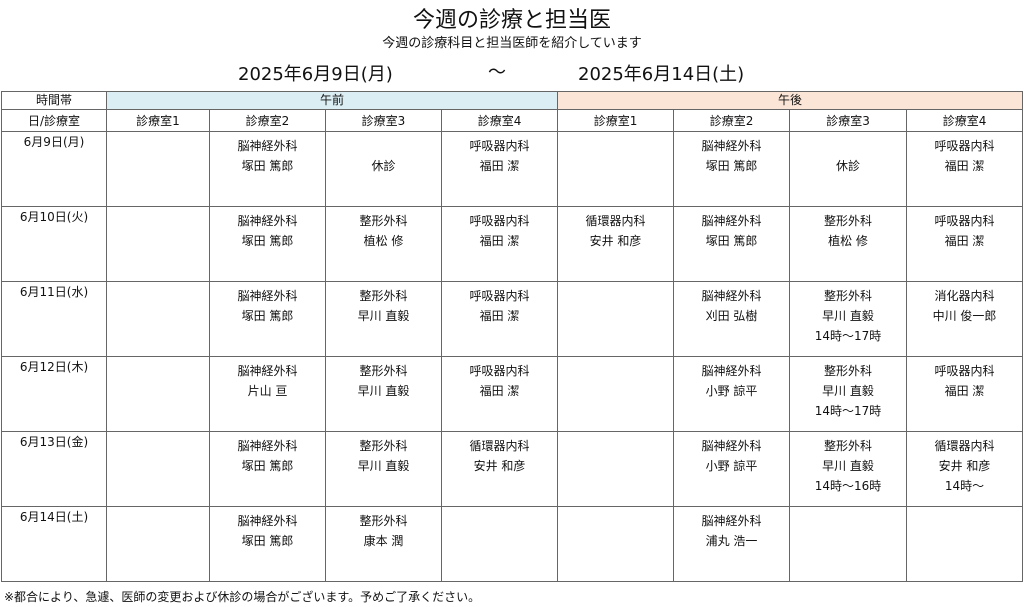 Image resolution: width=1024 pixels, height=607 pixels. I want to click on schedule-cell: 休診, so click(383, 169).